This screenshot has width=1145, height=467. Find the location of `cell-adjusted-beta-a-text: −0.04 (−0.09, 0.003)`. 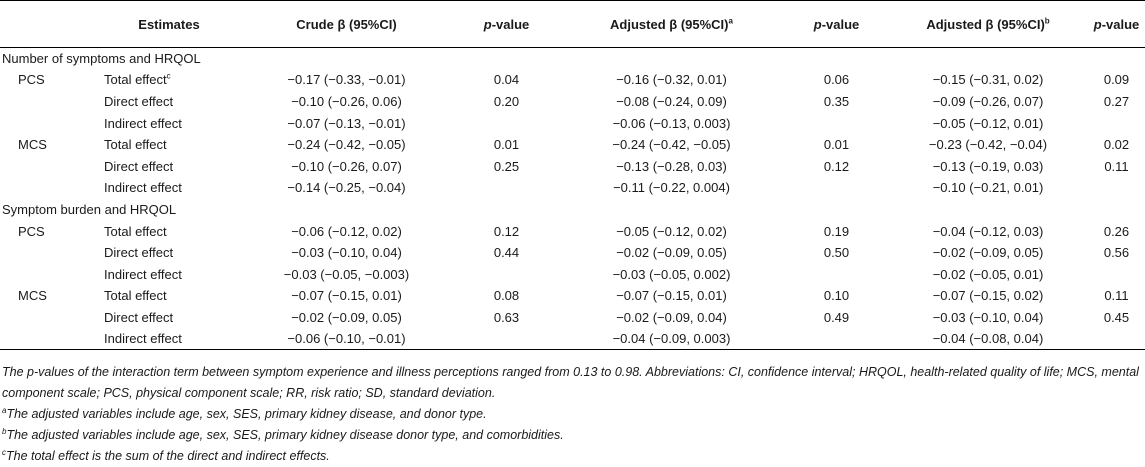

cell-adjusted-beta-a-text: −0.04 (−0.09, 0.003) is located at coordinates (671, 339).